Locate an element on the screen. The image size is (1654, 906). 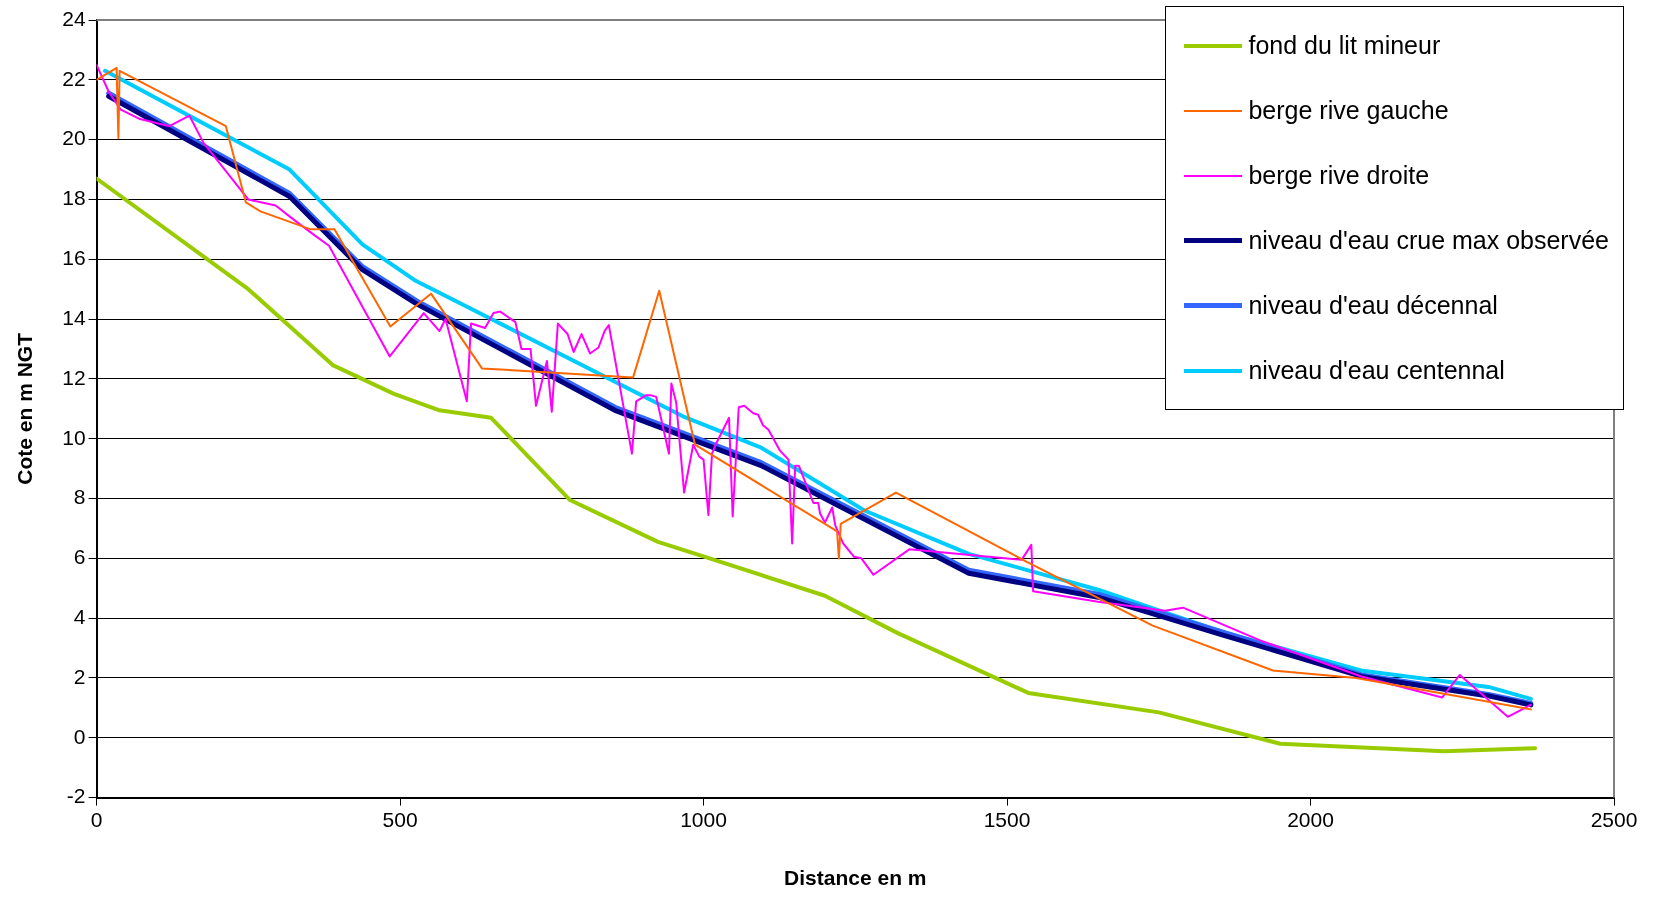
y-tick-label: 14 is located at coordinates (74, 317).